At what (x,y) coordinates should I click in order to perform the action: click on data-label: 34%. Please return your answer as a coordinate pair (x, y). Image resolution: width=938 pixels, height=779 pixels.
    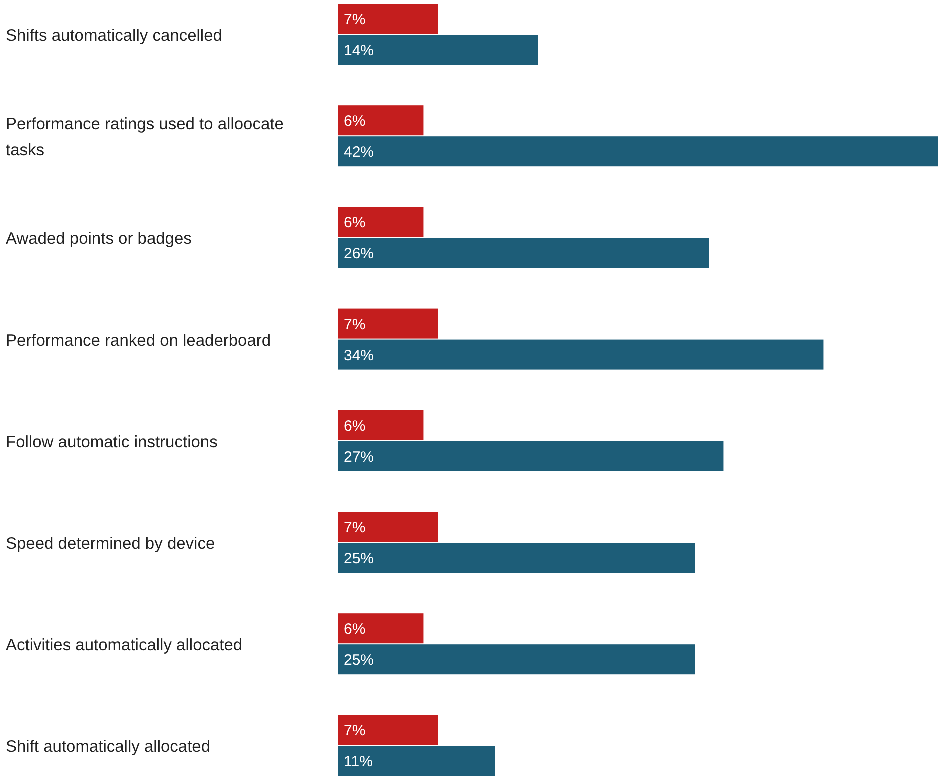
    Looking at the image, I should click on (359, 355).